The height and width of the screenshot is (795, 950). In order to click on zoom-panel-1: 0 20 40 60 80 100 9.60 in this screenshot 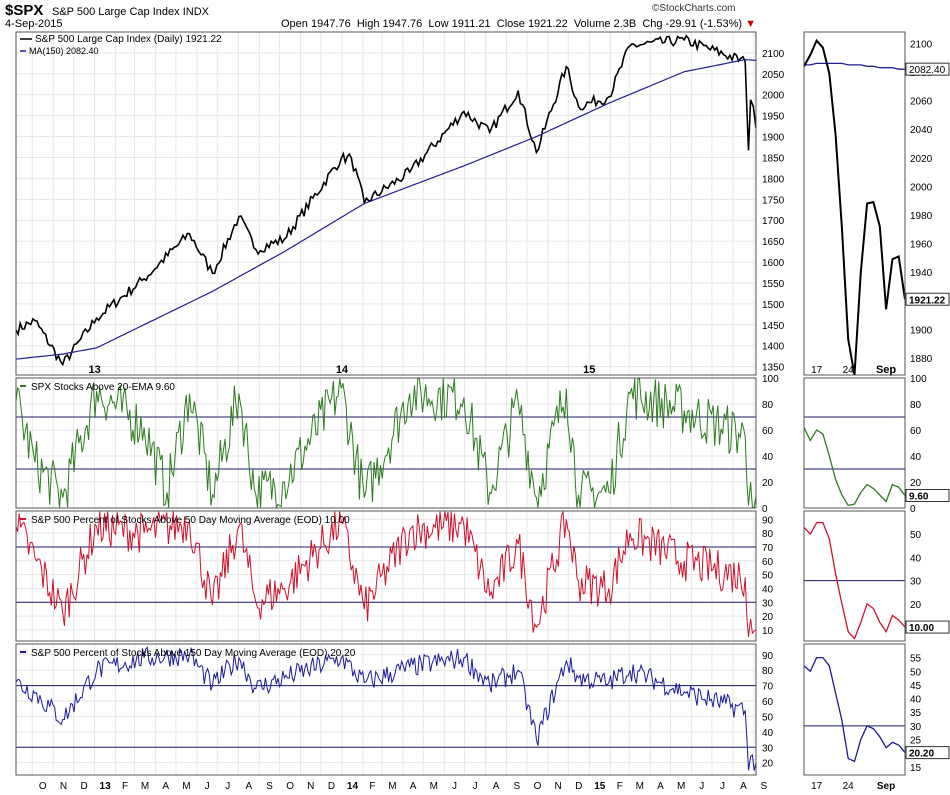, I will do `click(876, 444)`.